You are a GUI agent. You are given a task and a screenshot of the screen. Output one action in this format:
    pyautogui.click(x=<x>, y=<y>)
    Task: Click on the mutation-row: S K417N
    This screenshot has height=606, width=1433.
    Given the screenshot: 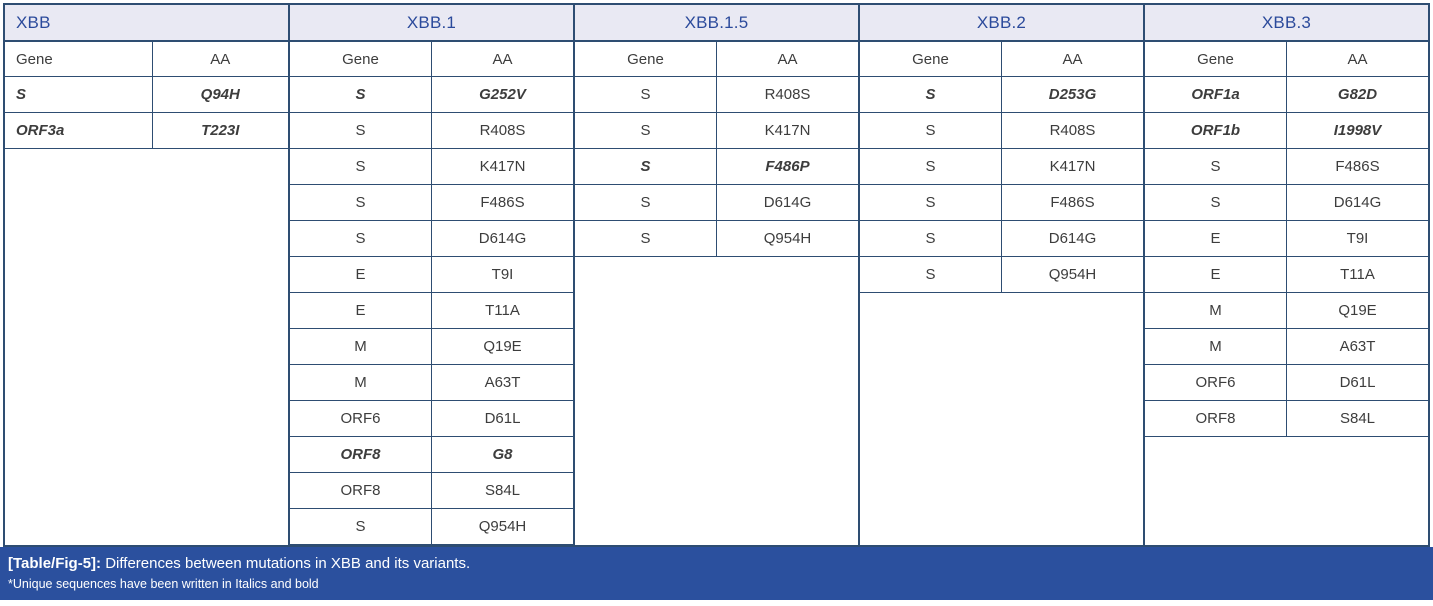 What is the action you would take?
    pyautogui.click(x=1001, y=167)
    